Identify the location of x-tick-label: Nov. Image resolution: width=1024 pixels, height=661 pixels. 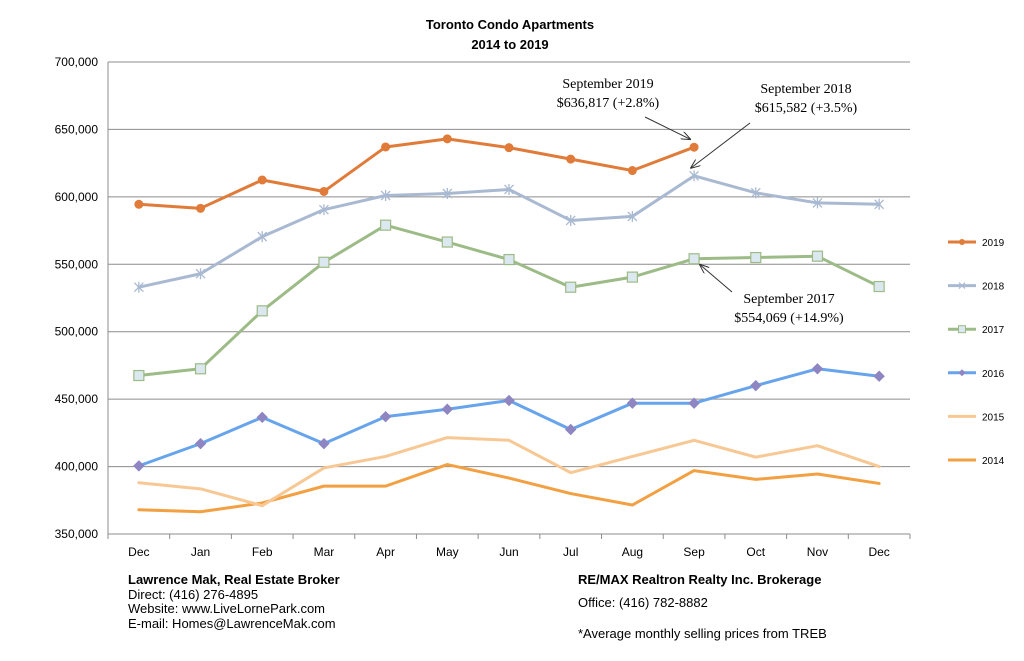
(817, 552).